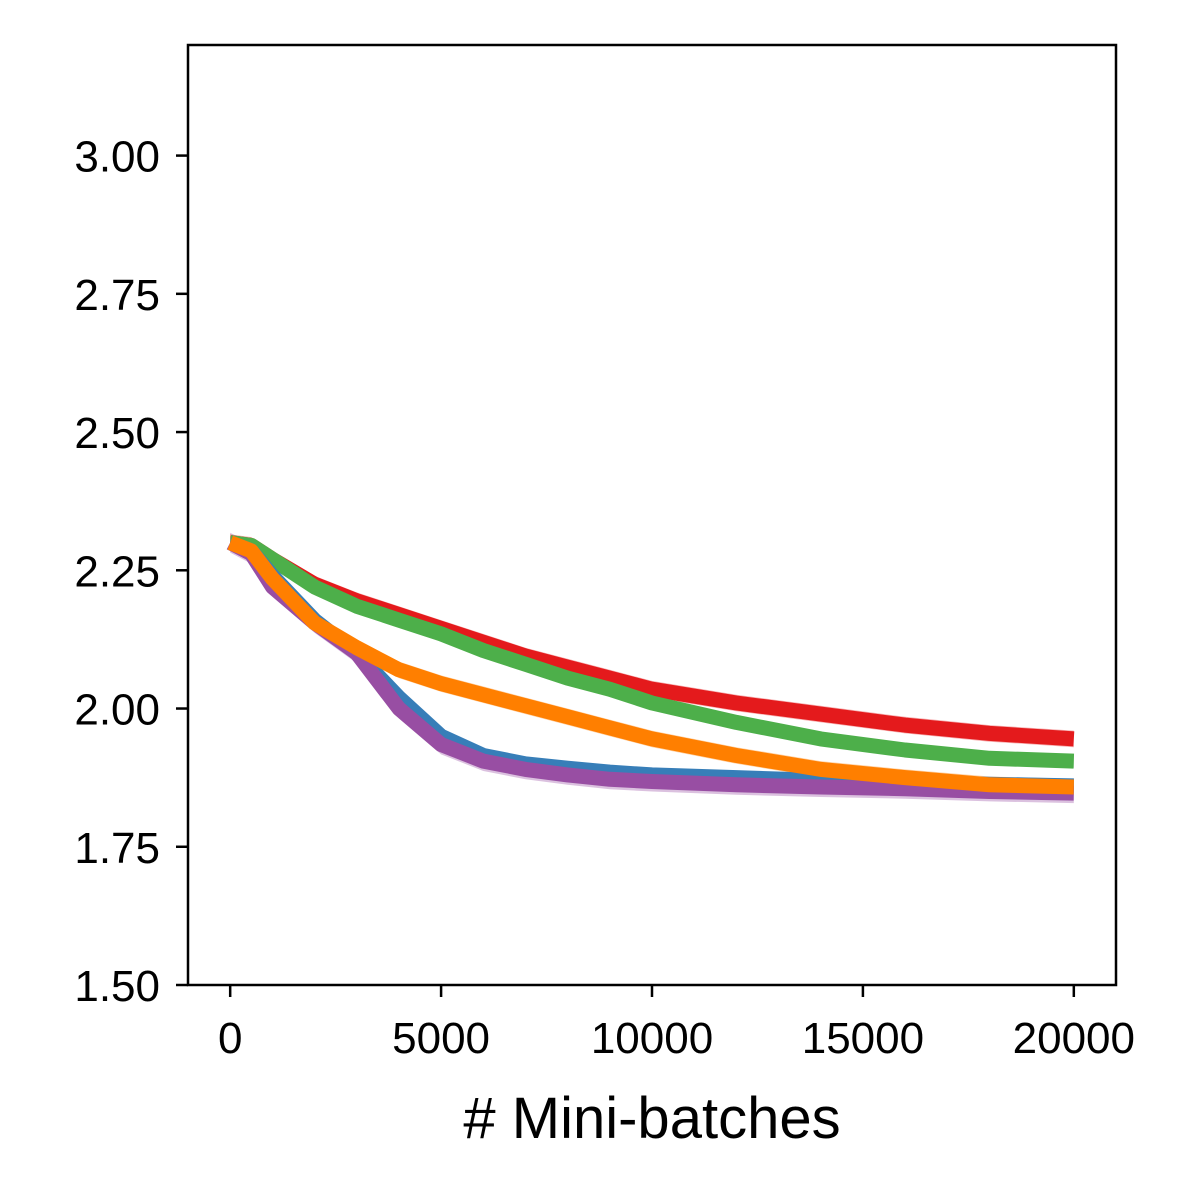 Image resolution: width=1200 pixels, height=1200 pixels. What do you see at coordinates (652, 1038) in the screenshot?
I see `x-tick-label: 10000` at bounding box center [652, 1038].